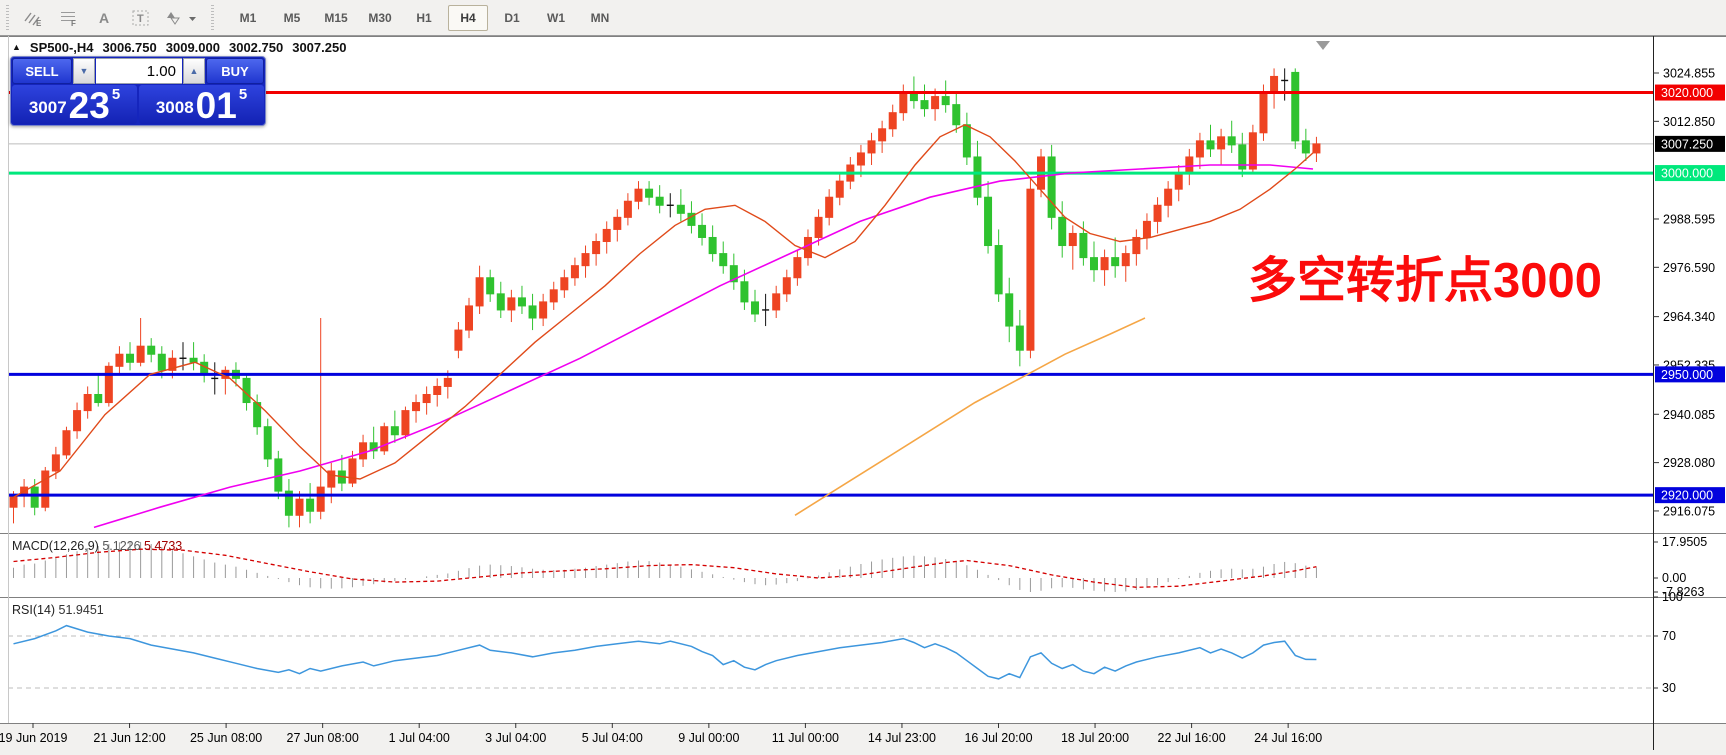 The height and width of the screenshot is (755, 1726). What do you see at coordinates (33, 738) in the screenshot?
I see `date-tick-label: 19 Jun 2019` at bounding box center [33, 738].